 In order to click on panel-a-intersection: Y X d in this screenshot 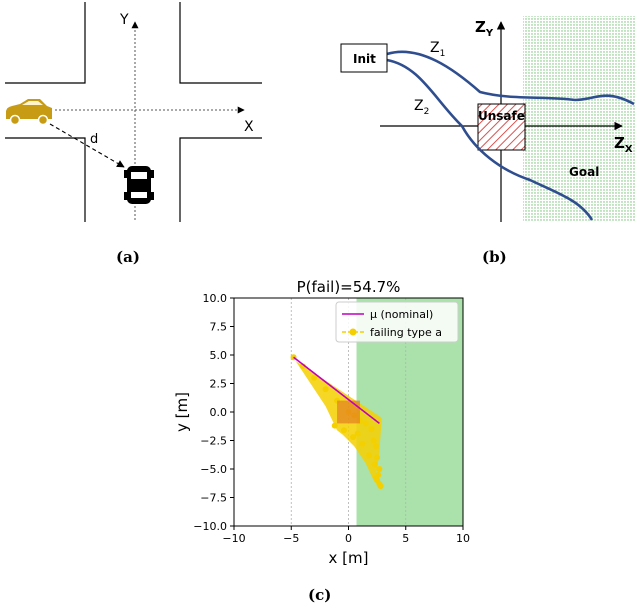, I will do `click(133, 112)`.